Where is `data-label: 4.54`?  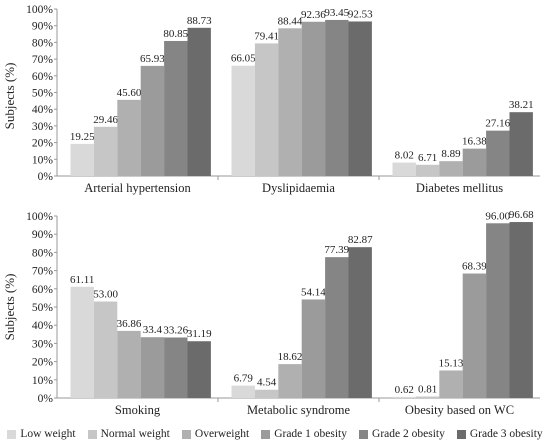 data-label: 4.54 is located at coordinates (267, 383).